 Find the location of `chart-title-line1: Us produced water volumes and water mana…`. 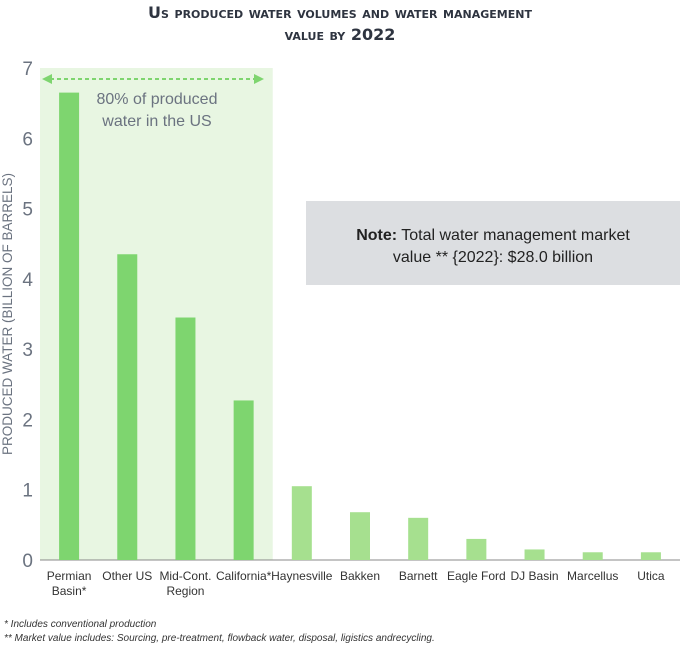

chart-title-line1: Us produced water volumes and water mana… is located at coordinates (340, 12).